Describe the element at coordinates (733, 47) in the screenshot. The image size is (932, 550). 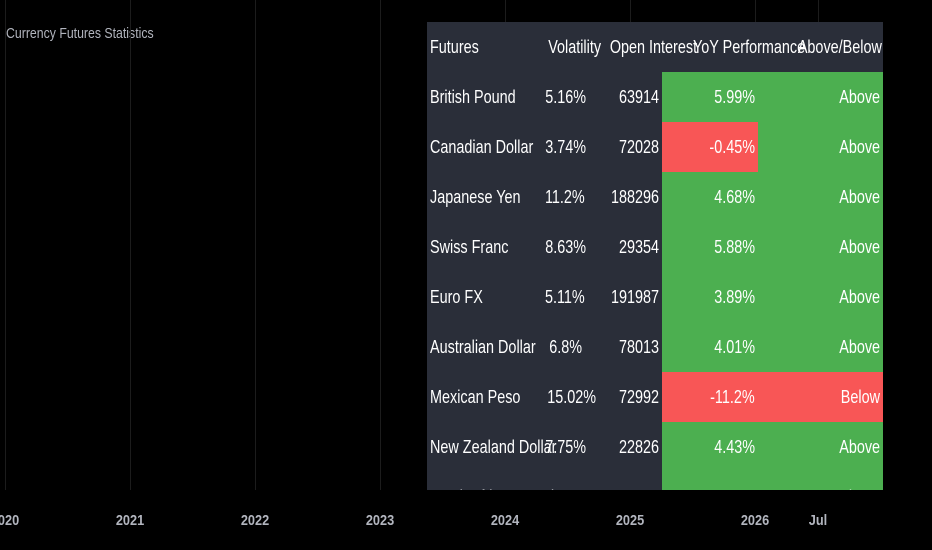
I see `header-cell: YoY Performance` at that location.